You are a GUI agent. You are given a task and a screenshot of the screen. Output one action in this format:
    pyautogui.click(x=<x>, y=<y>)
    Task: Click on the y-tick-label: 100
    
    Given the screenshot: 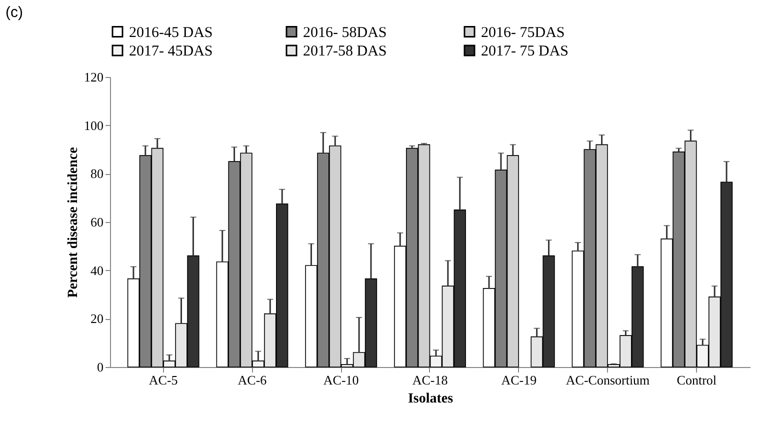 What is the action you would take?
    pyautogui.click(x=94, y=125)
    